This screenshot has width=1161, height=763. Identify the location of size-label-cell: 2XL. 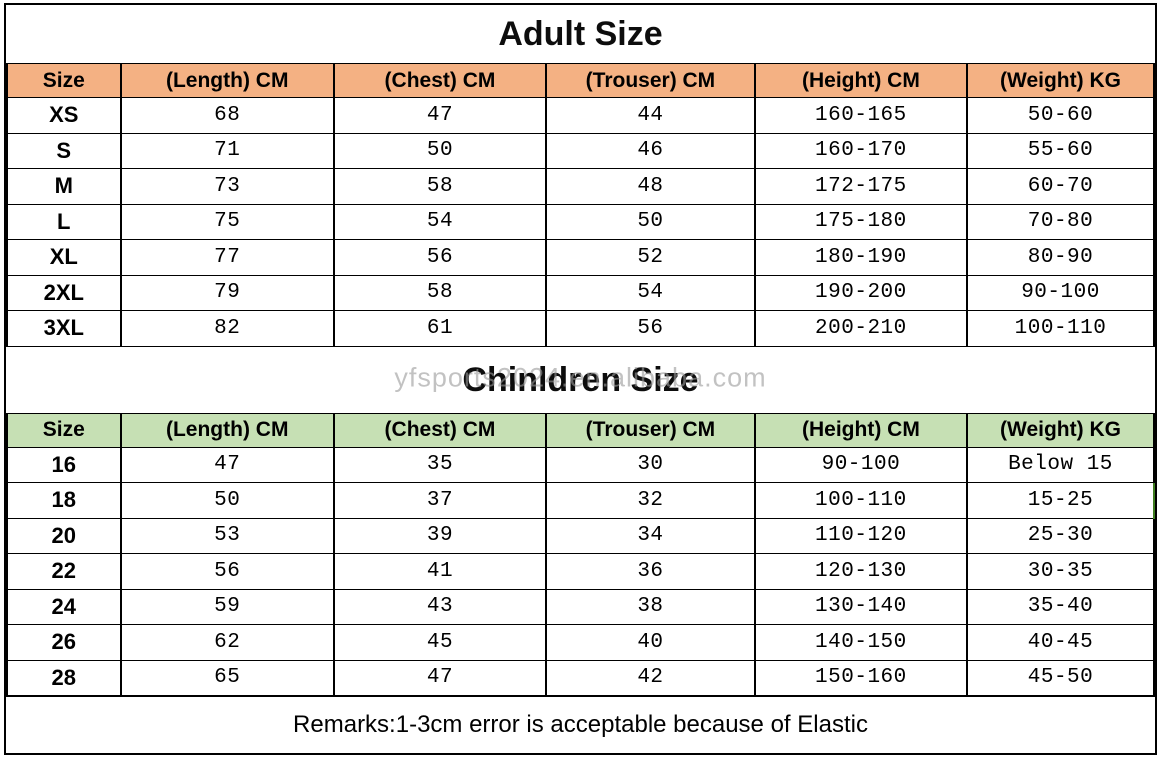
(64, 292).